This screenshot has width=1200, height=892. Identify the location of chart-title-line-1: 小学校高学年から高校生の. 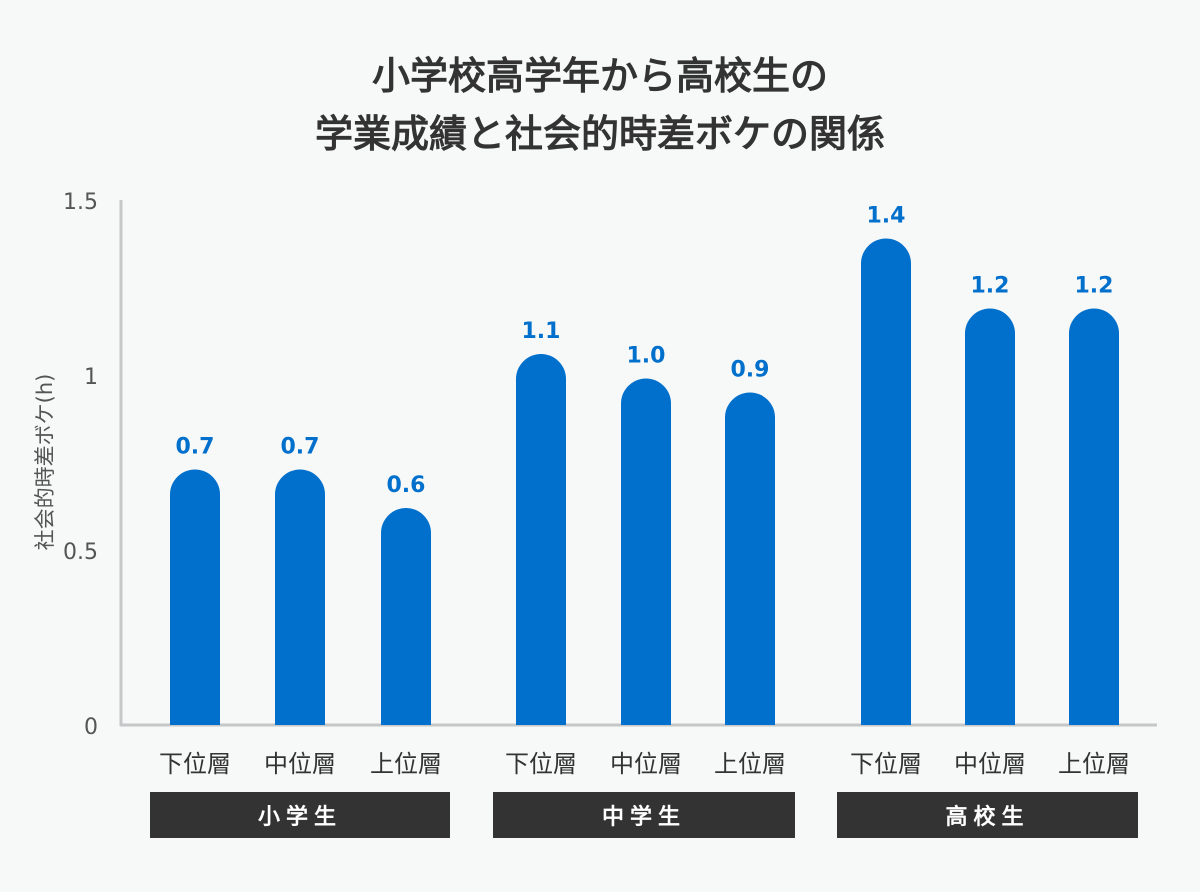
(599, 76).